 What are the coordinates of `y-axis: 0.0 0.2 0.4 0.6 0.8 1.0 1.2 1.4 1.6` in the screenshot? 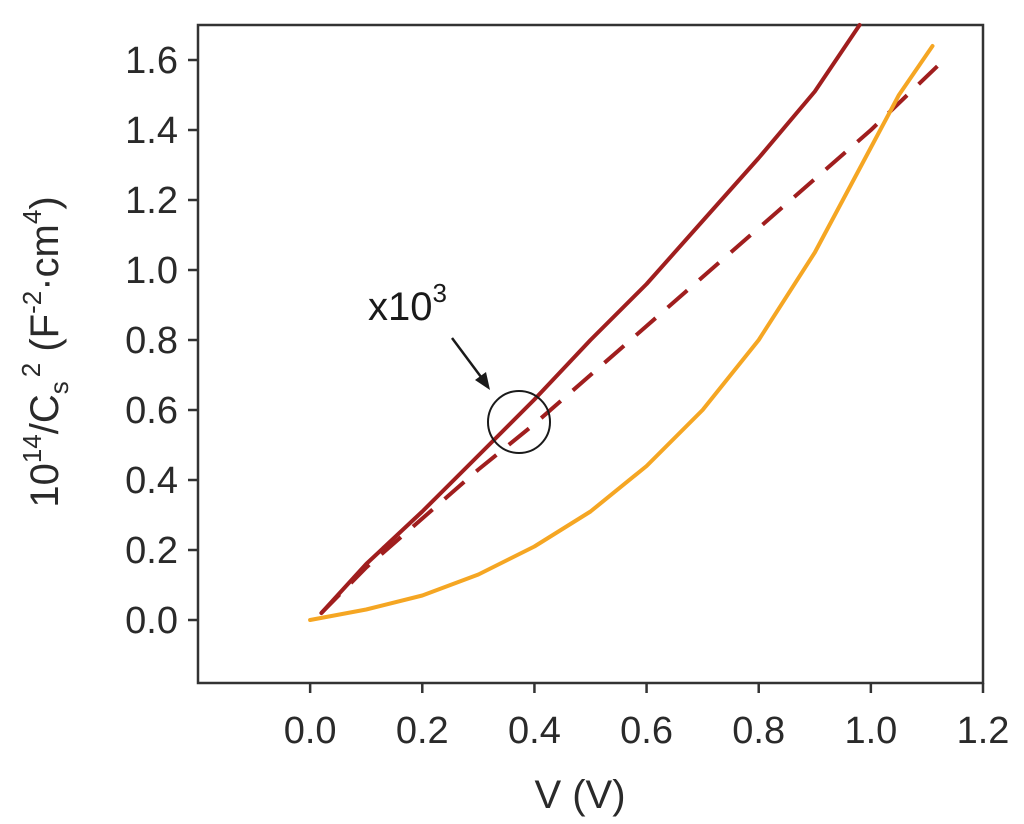 It's located at (161, 341).